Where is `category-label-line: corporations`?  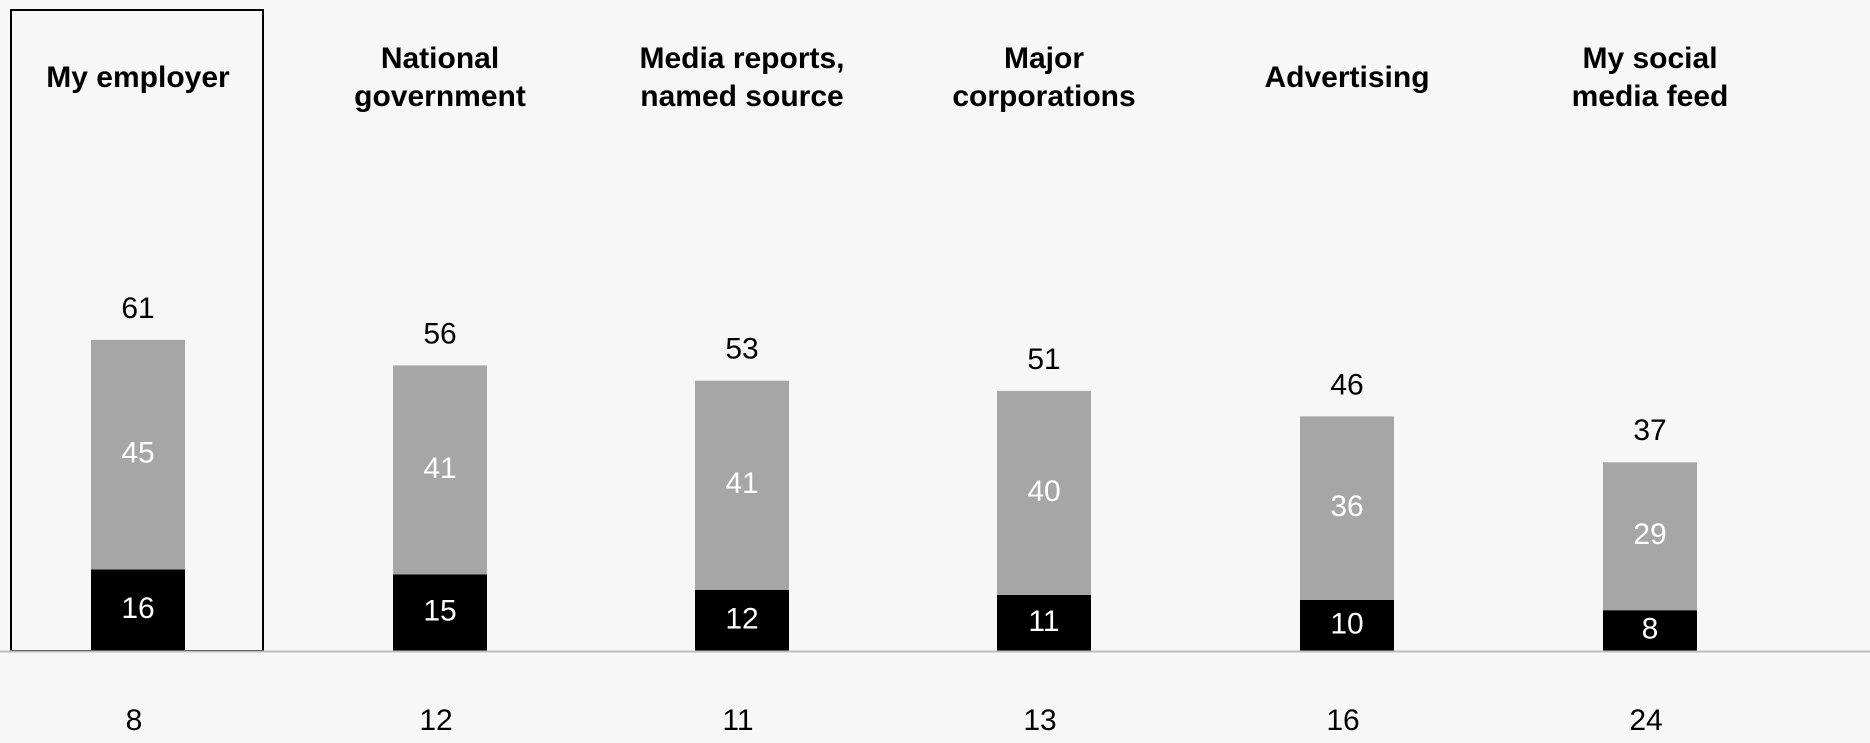 category-label-line: corporations is located at coordinates (1043, 96).